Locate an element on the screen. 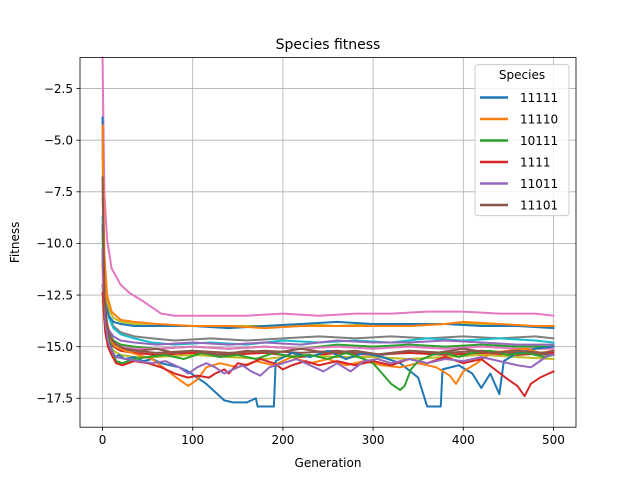 This screenshot has width=640, height=480. x-axis-label: Generation is located at coordinates (328, 463).